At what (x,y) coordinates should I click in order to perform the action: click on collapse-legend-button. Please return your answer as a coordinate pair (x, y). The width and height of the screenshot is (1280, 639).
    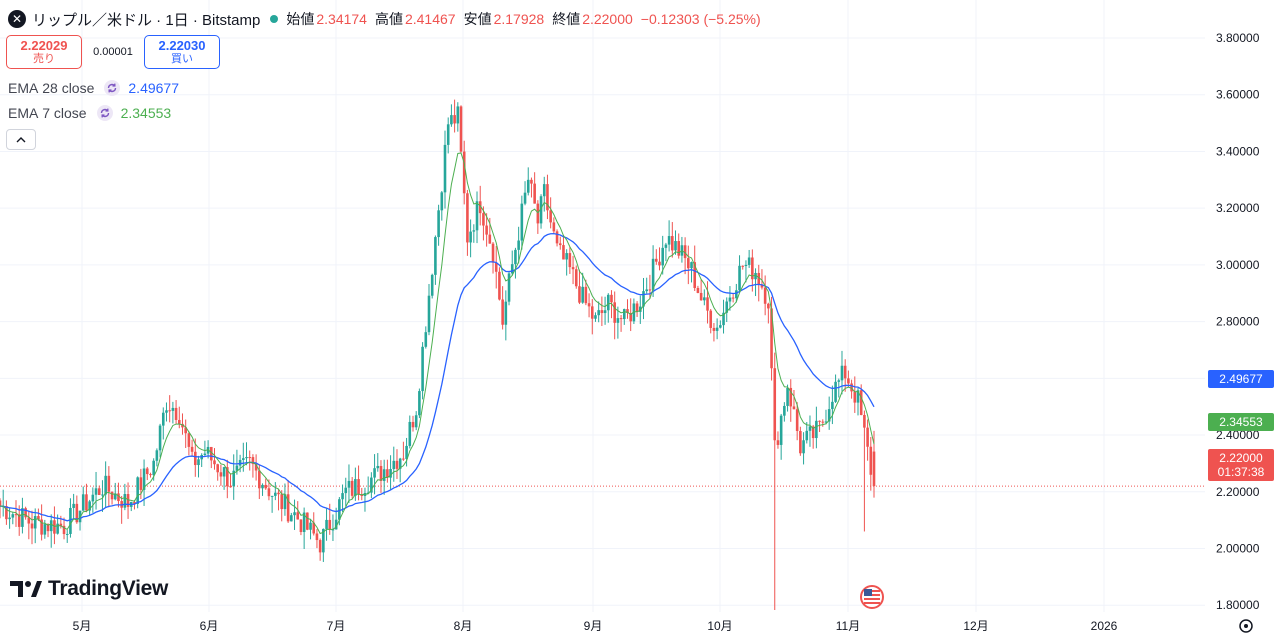
    Looking at the image, I should click on (21, 139).